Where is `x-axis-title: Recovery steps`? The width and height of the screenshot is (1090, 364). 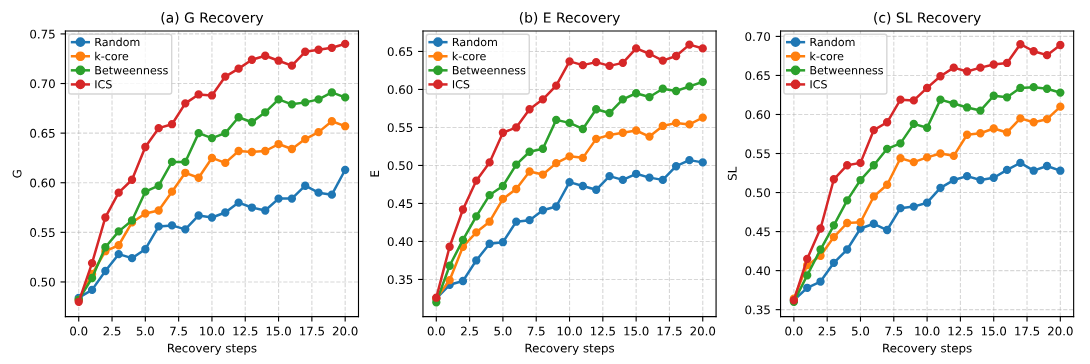
x-axis-title: Recovery steps is located at coordinates (927, 349).